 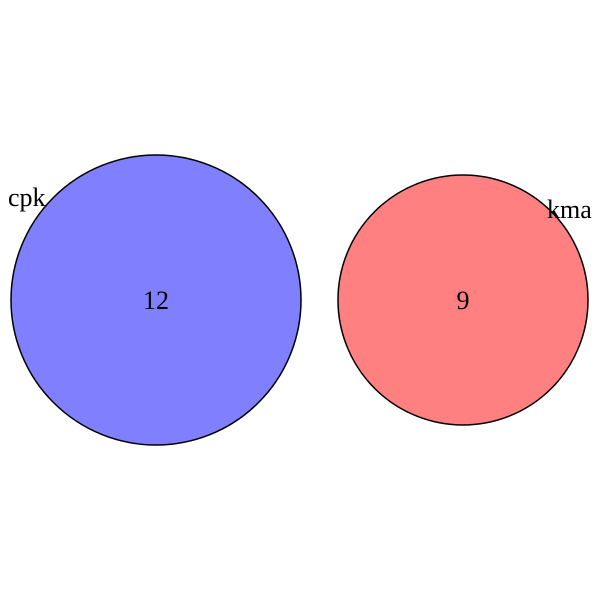 I want to click on set-label-kma: kma, so click(x=569, y=209).